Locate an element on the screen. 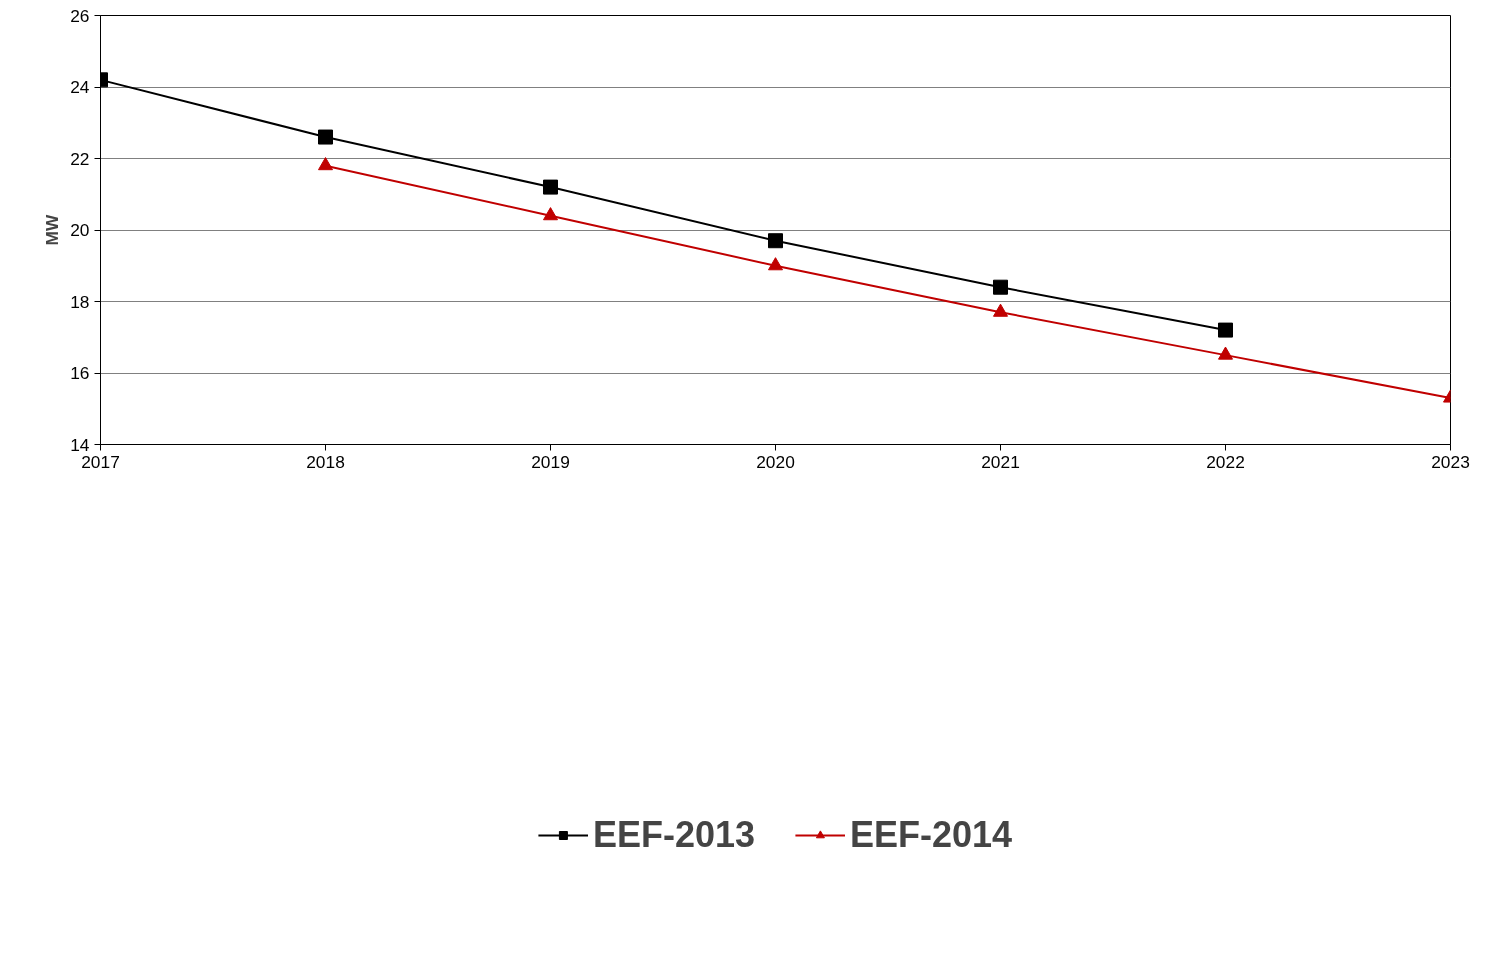  legend-label: EEF-2013 is located at coordinates (673, 834).